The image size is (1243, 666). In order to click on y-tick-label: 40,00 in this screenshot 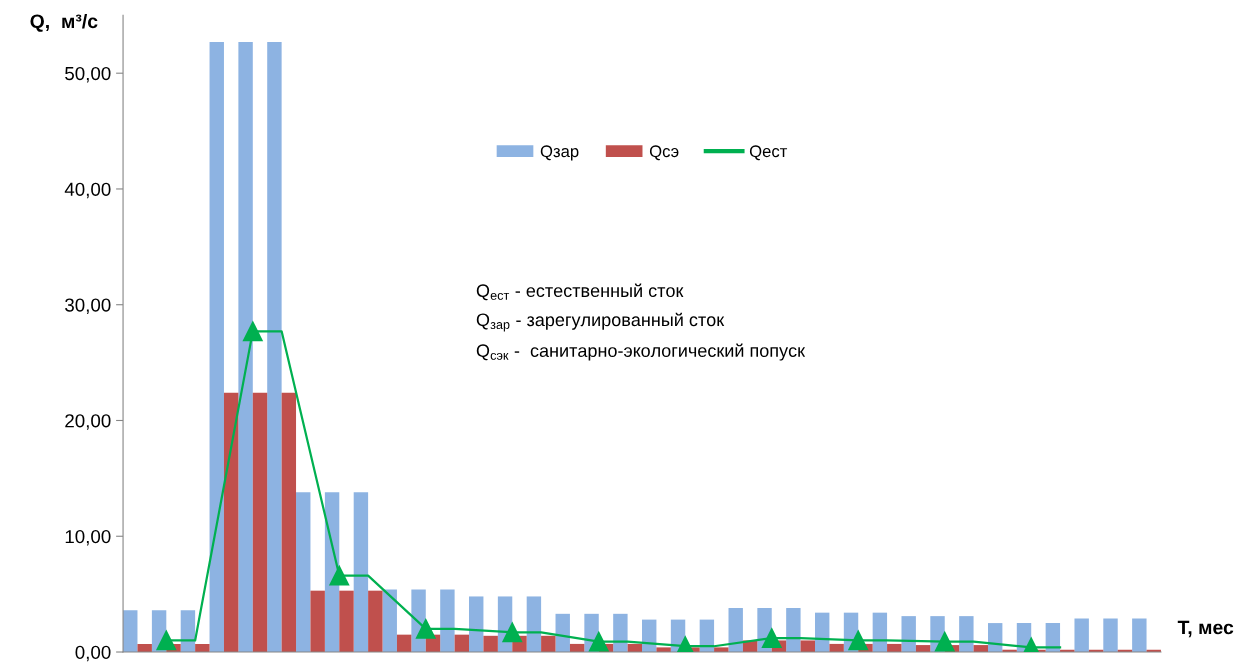, I will do `click(87, 190)`.